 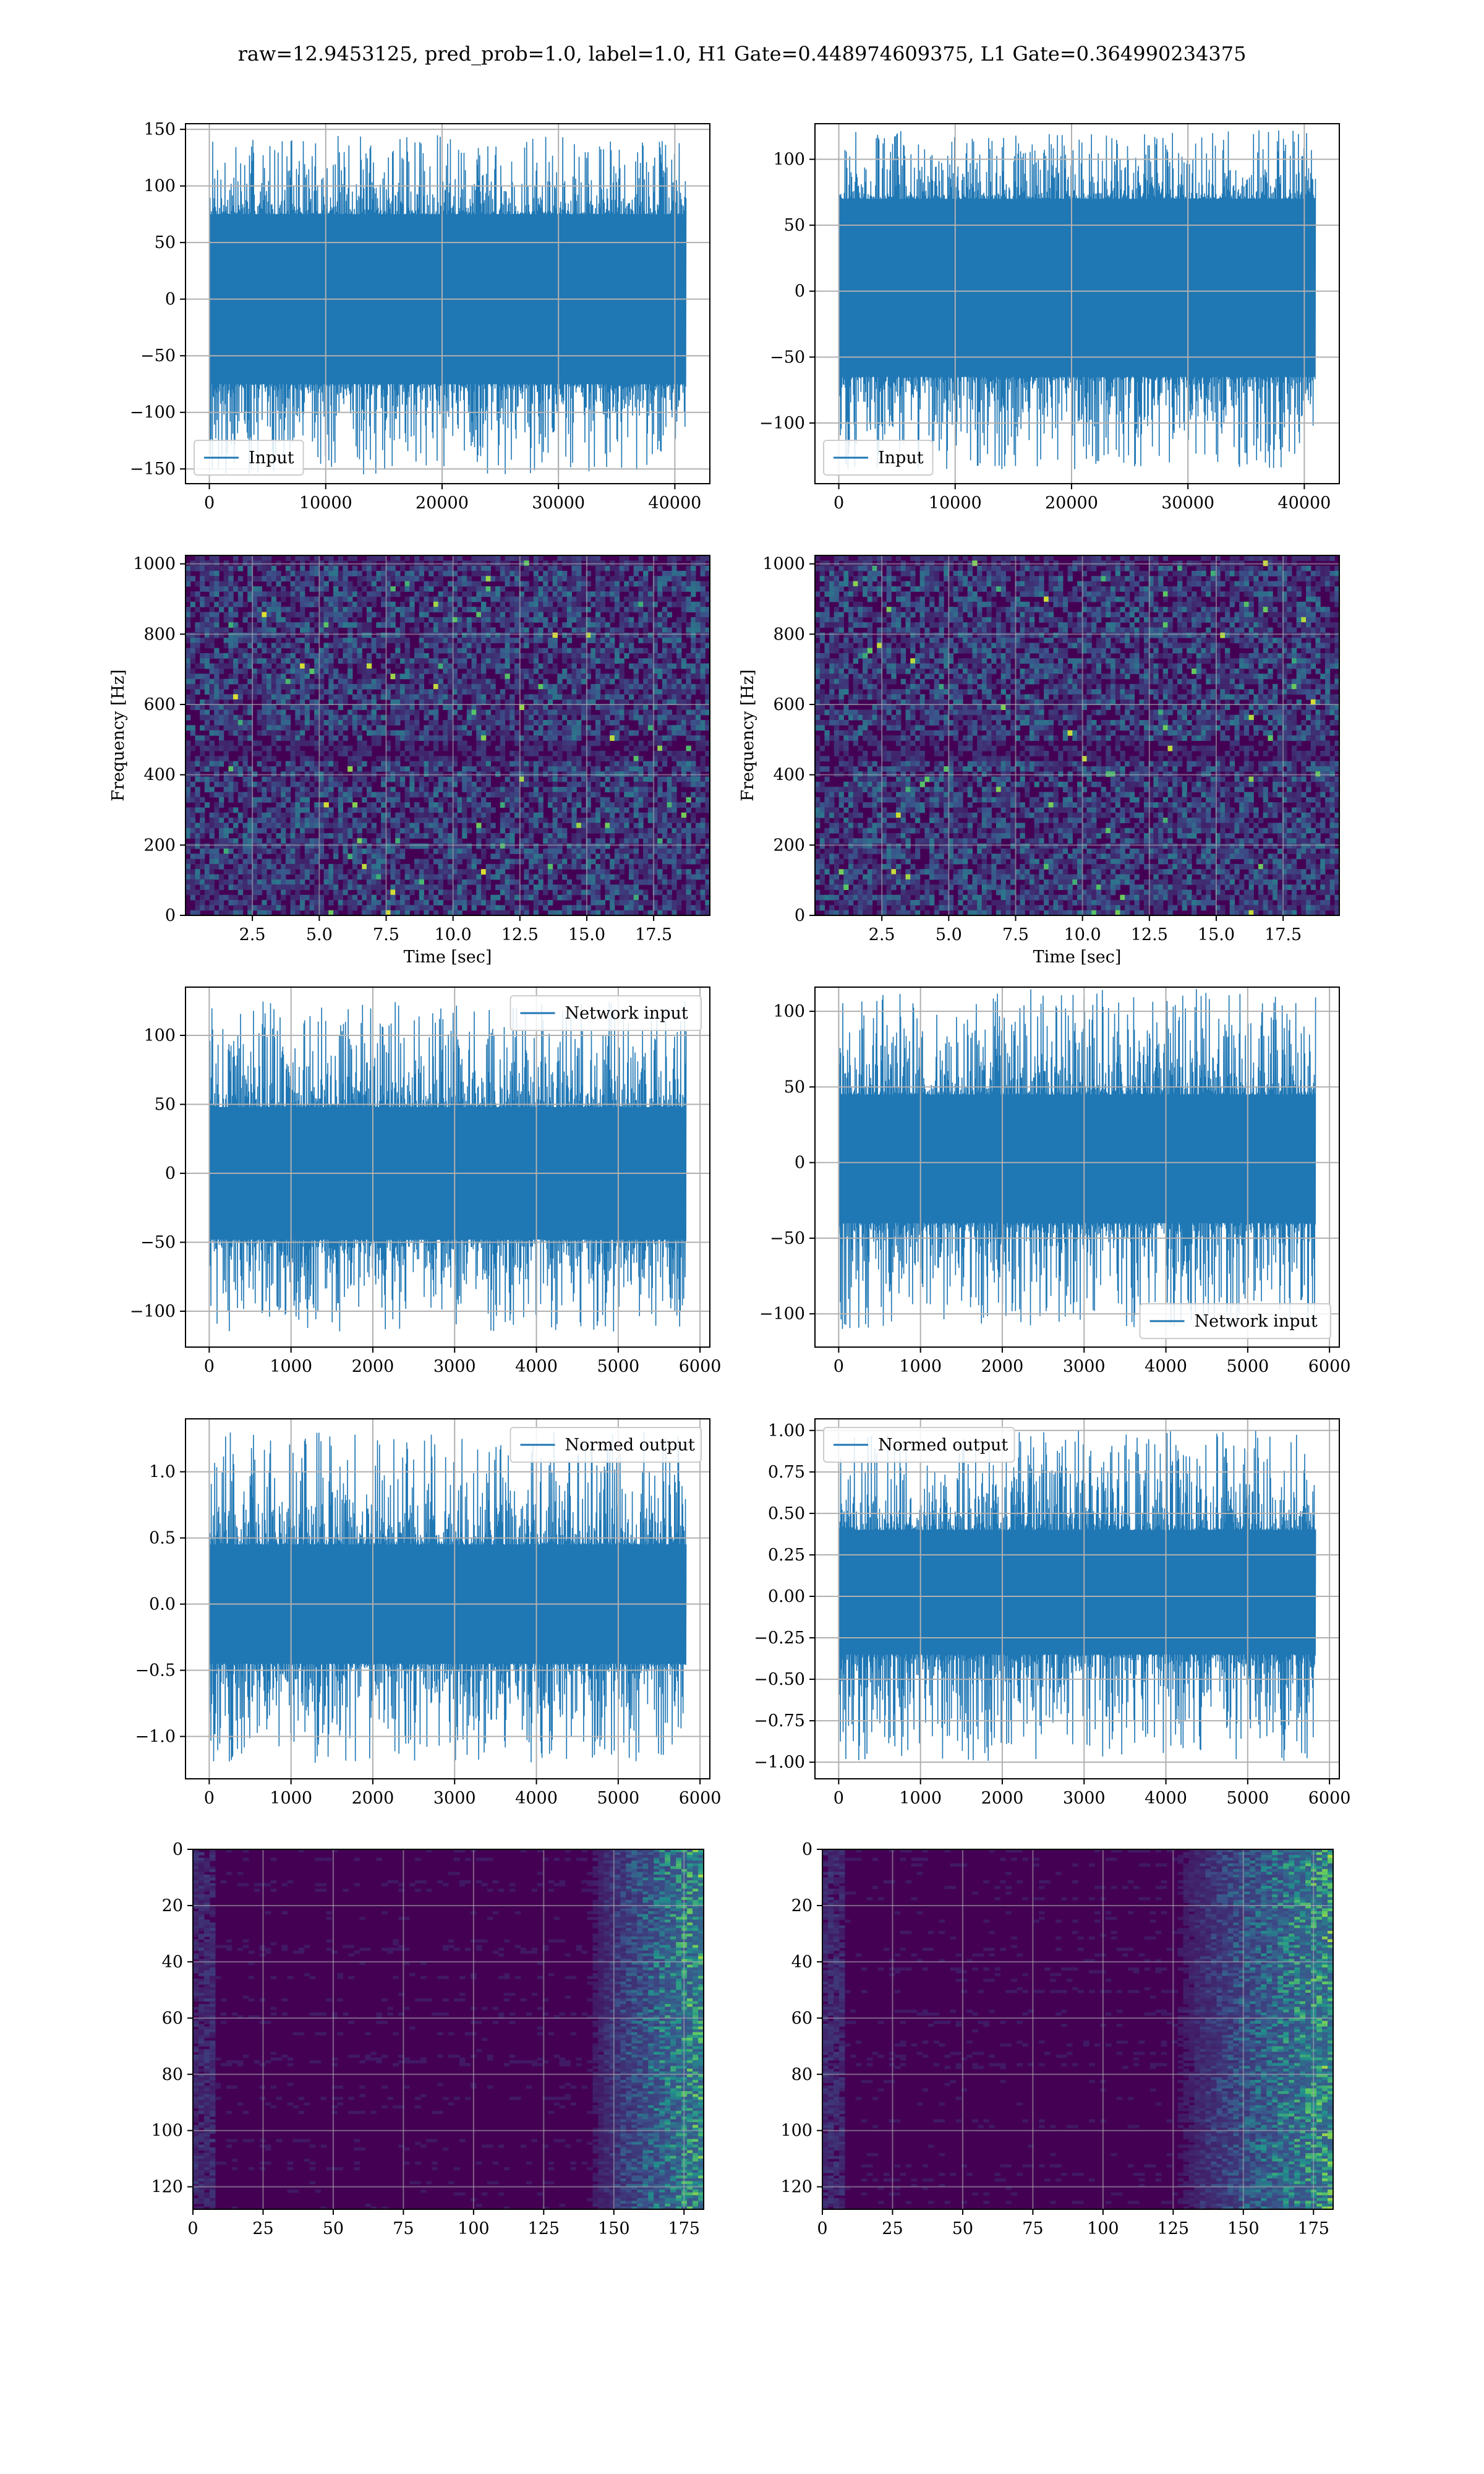 I want to click on h1-input-series-line, so click(x=447, y=304).